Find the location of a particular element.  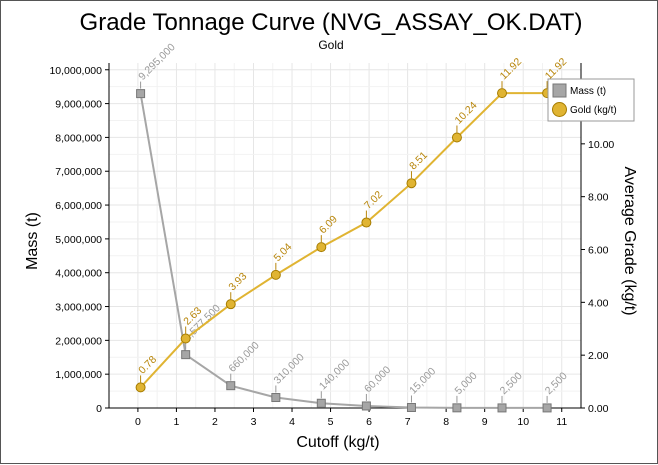

y-left-tick-label: 2,000,000 is located at coordinates (78, 341).